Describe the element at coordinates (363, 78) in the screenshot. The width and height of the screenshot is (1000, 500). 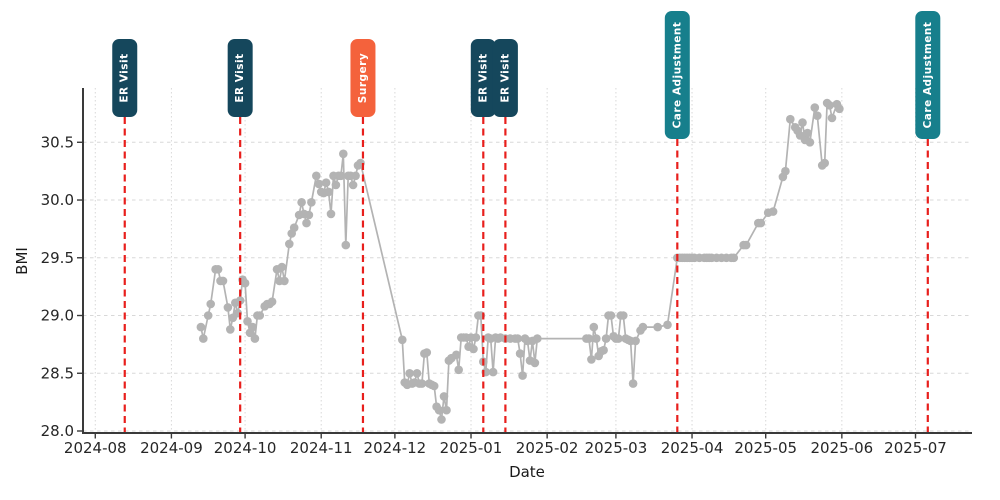
I see `event-label: Surgery` at that location.